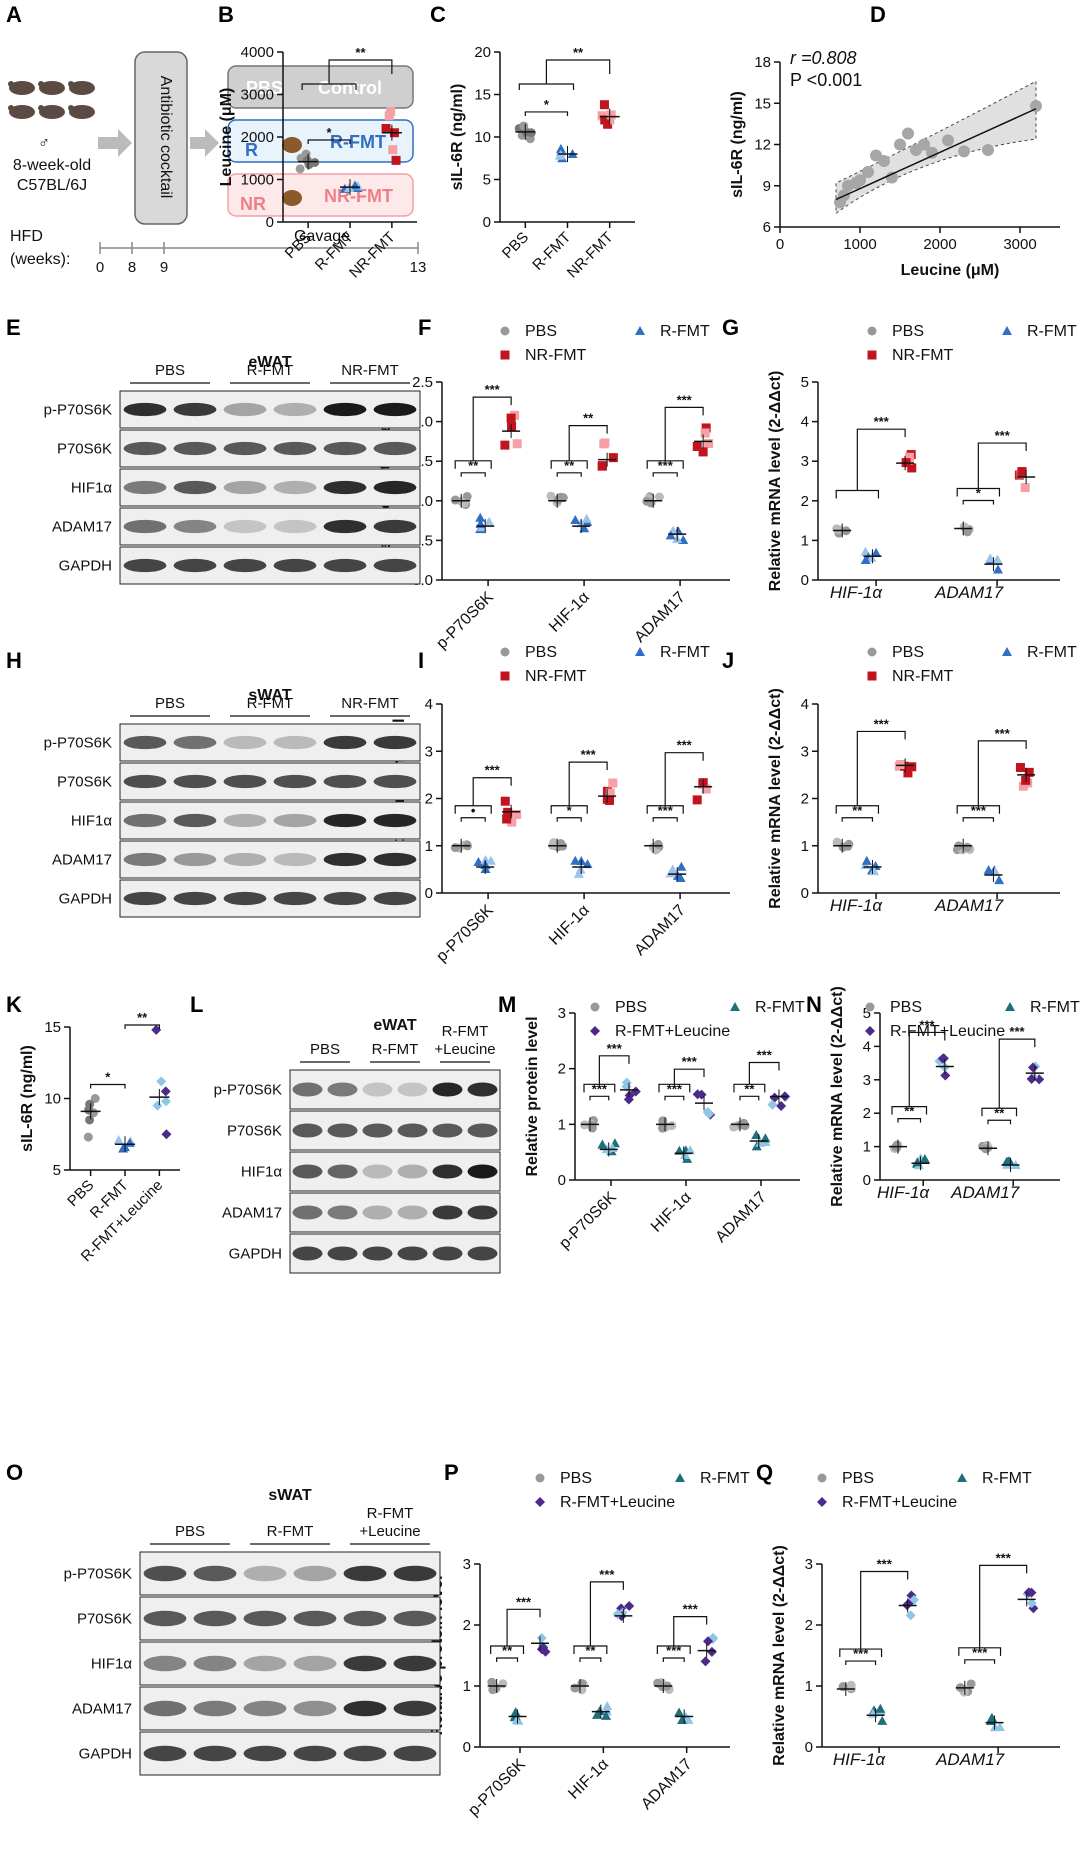 This screenshot has height=1849, width=1080. What do you see at coordinates (950, 270) in the screenshot?
I see `x-axis-label: Leucine (μM)` at bounding box center [950, 270].